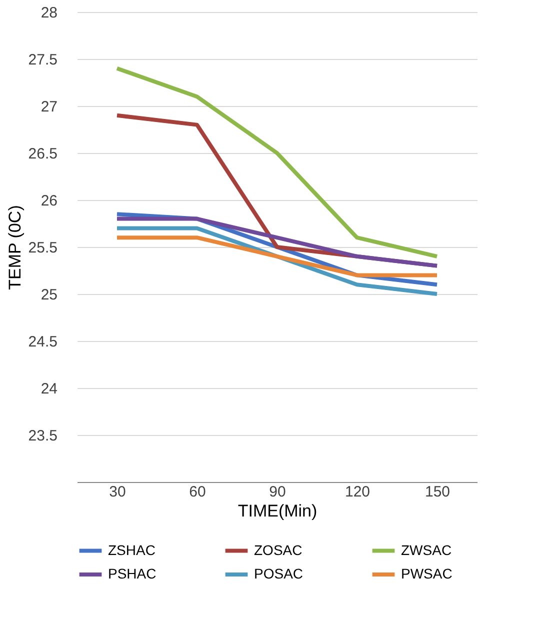  What do you see at coordinates (43, 342) in the screenshot?
I see `y-tick-label: 24.5` at bounding box center [43, 342].